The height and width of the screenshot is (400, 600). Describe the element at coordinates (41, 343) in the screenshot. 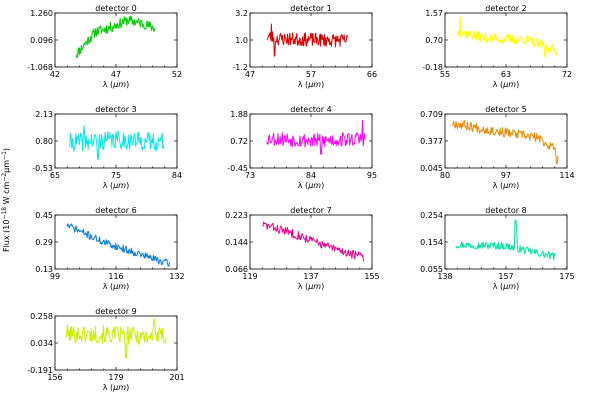

I see `y-tick-label: 0.034` at that location.